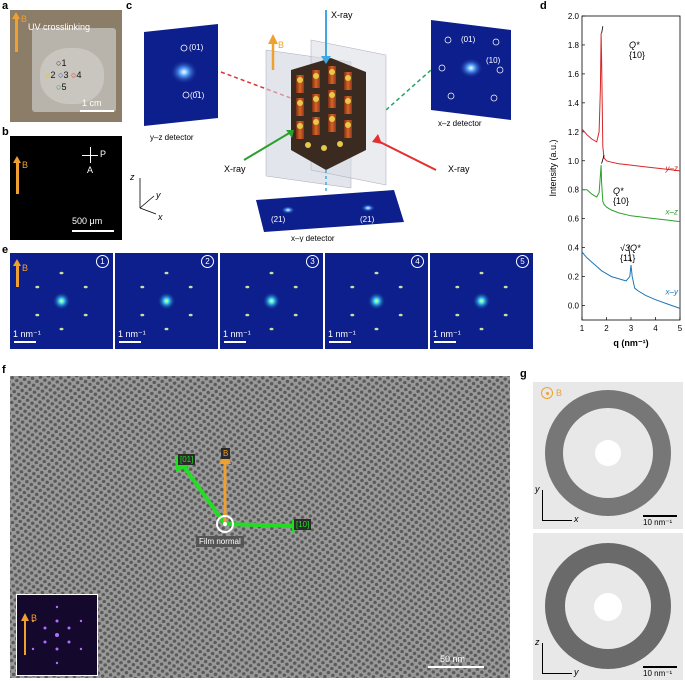 The width and height of the screenshot is (685, 681). Describe the element at coordinates (553, 167) in the screenshot. I see `y-axis-label: Intensity (a.u.)` at that location.